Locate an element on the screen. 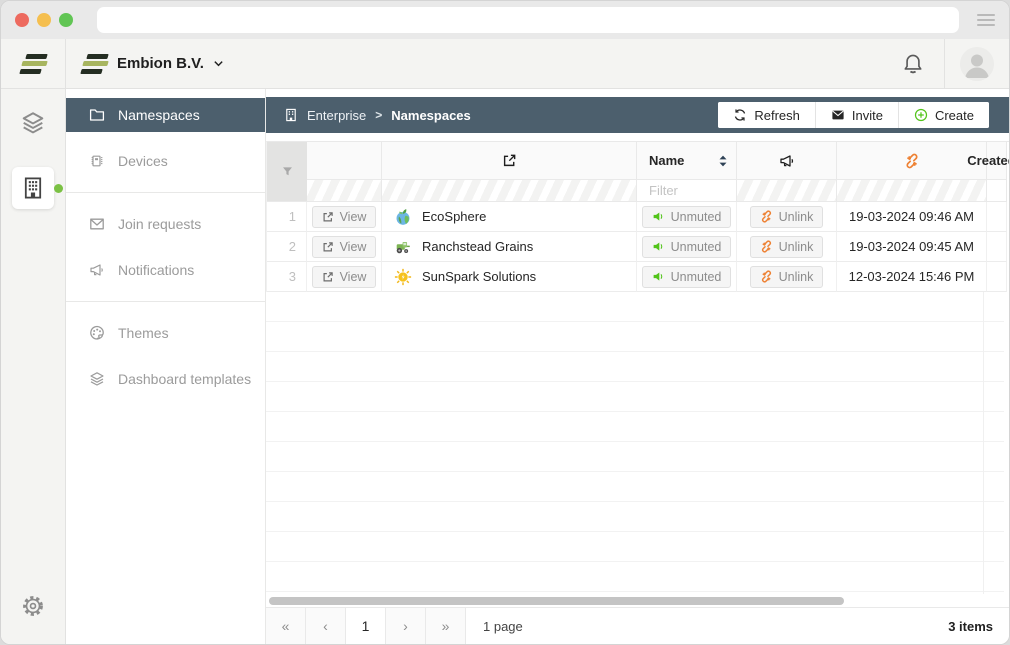 The width and height of the screenshot is (1010, 645). org-switcher: Embion B.V. is located at coordinates (152, 63).